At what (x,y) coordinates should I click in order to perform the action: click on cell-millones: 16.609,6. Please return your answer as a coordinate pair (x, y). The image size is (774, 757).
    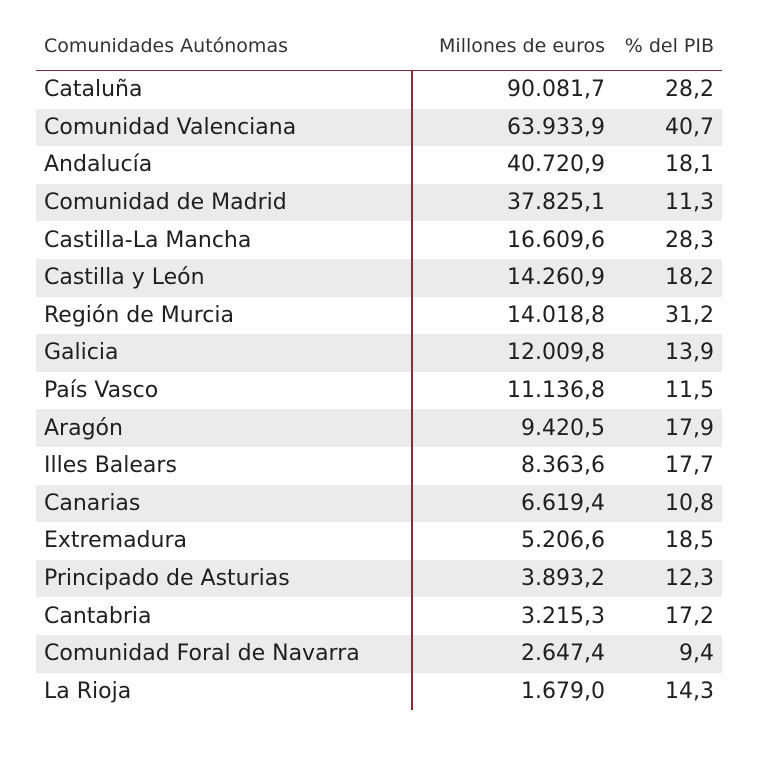
    Looking at the image, I should click on (556, 240).